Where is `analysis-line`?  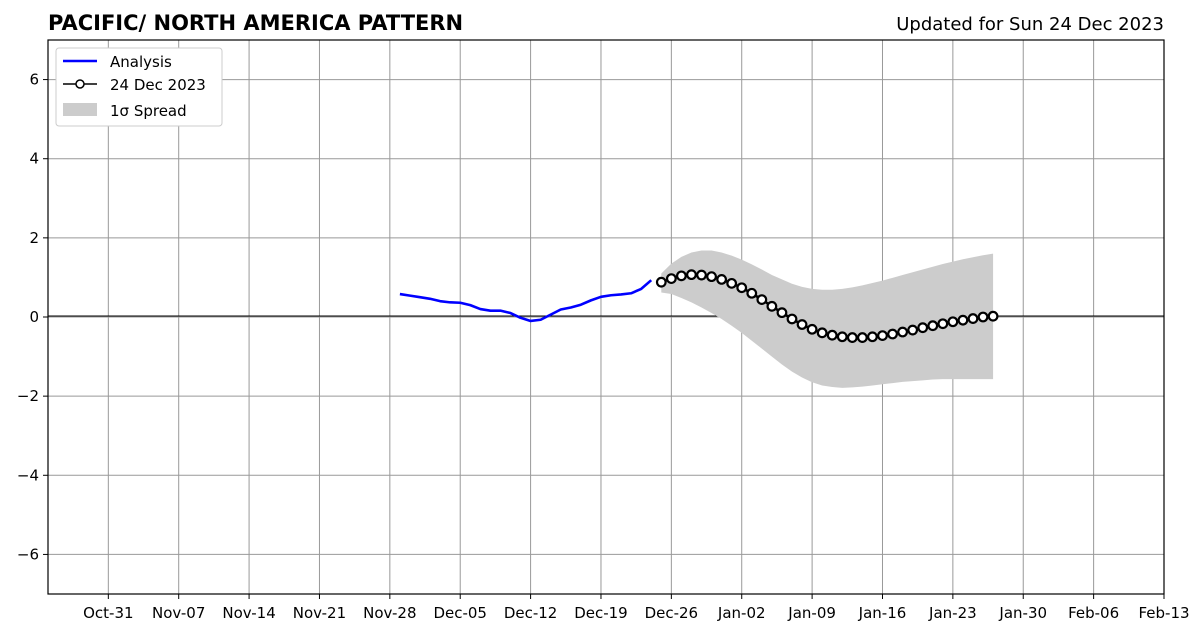
analysis-line is located at coordinates (526, 301).